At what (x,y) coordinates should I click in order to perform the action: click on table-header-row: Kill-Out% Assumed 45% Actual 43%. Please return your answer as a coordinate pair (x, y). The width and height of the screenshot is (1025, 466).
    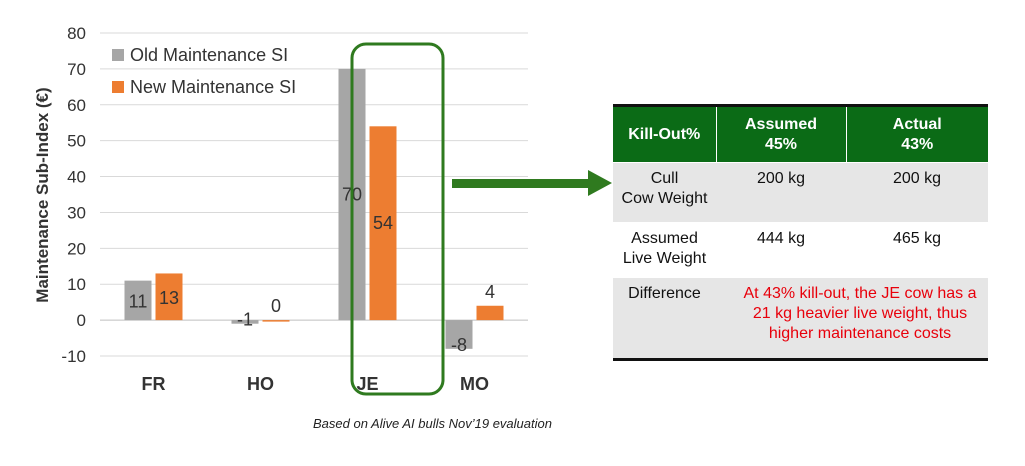
    Looking at the image, I should click on (800, 134).